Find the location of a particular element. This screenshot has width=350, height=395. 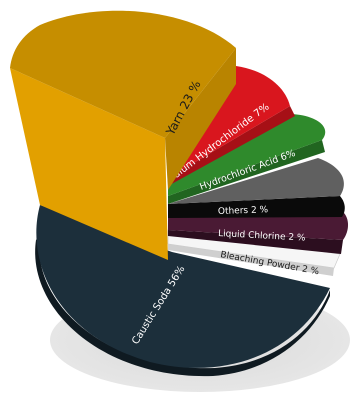

slice-hydrochloric-acid-top is located at coordinates (247, 155).